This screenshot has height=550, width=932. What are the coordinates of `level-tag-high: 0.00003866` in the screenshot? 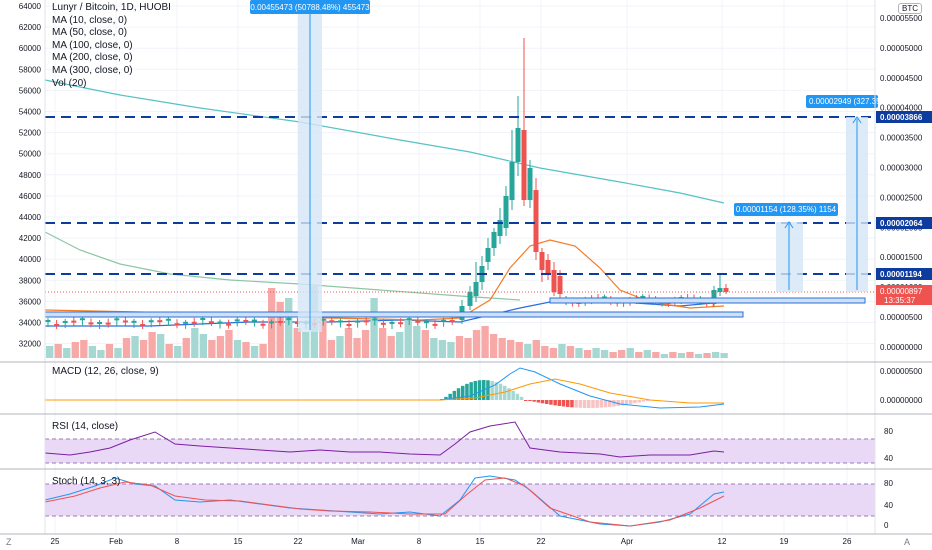 It's located at (904, 117).